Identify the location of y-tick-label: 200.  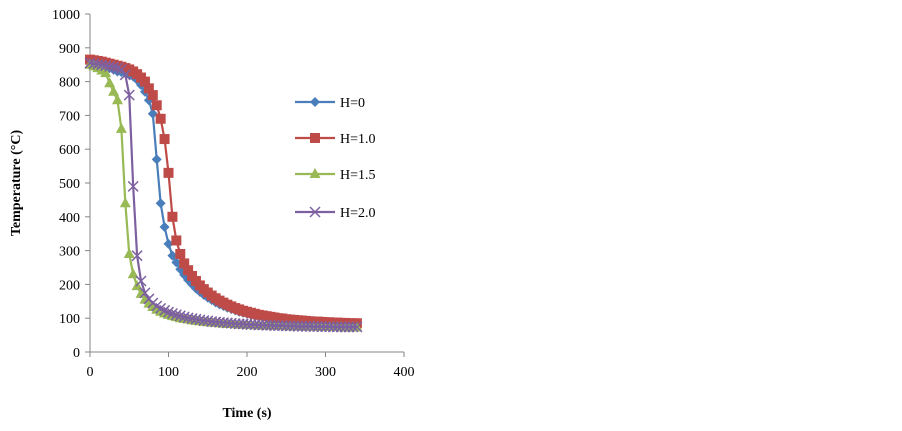
(69, 285).